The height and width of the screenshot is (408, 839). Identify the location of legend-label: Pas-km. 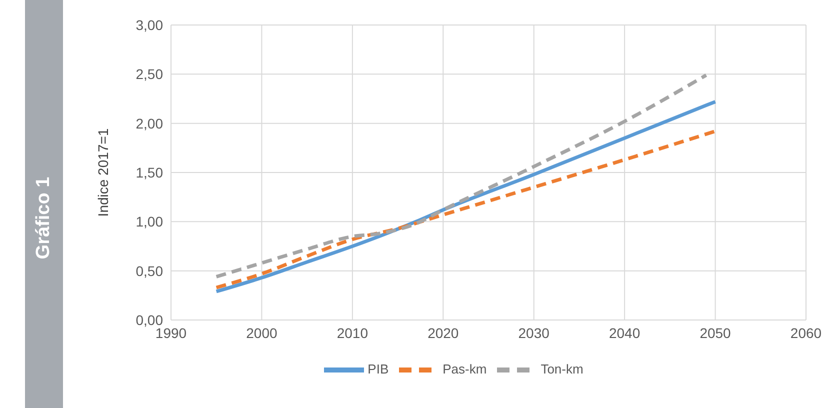
(464, 368).